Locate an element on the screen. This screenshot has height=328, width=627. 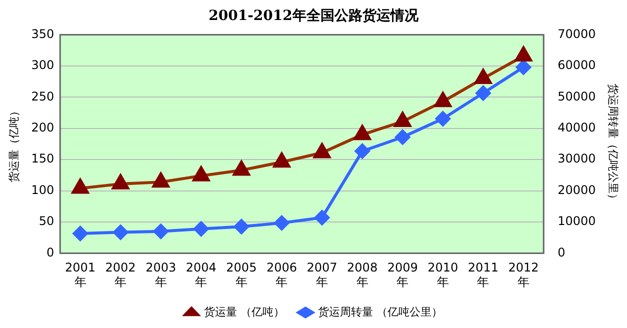
chart-title: 2001-2012年全国公路货运情况 is located at coordinates (314, 16).